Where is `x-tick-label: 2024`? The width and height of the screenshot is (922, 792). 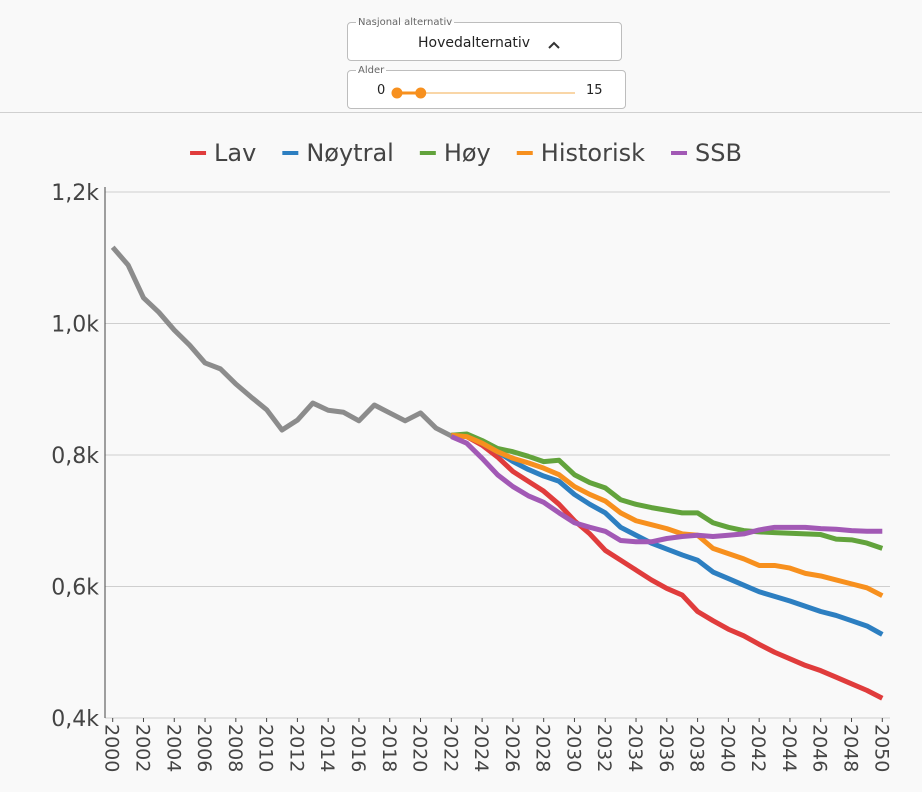 x-tick-label: 2024 is located at coordinates (481, 748).